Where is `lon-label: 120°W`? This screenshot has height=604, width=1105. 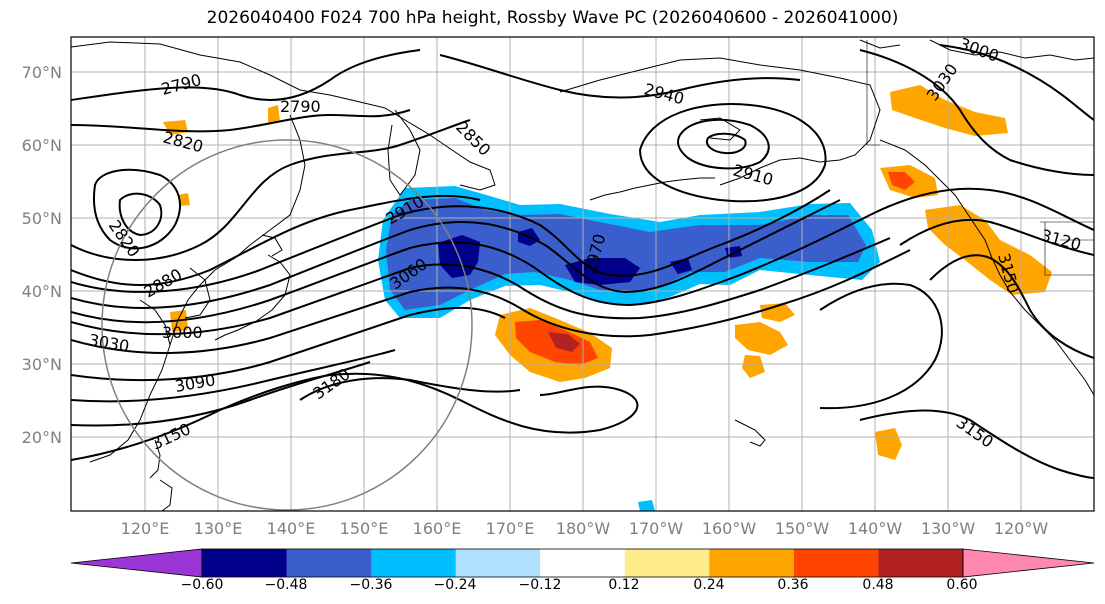 lon-label: 120°W is located at coordinates (1021, 528).